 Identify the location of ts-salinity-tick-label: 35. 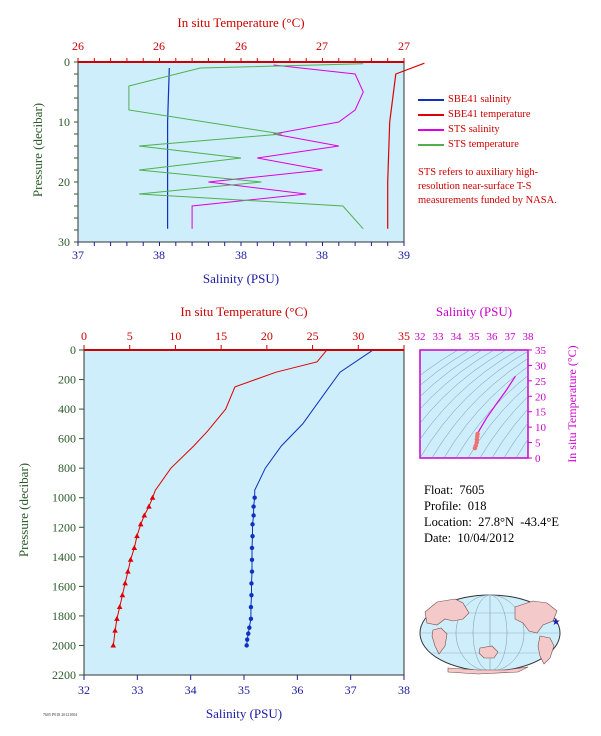
(475, 337).